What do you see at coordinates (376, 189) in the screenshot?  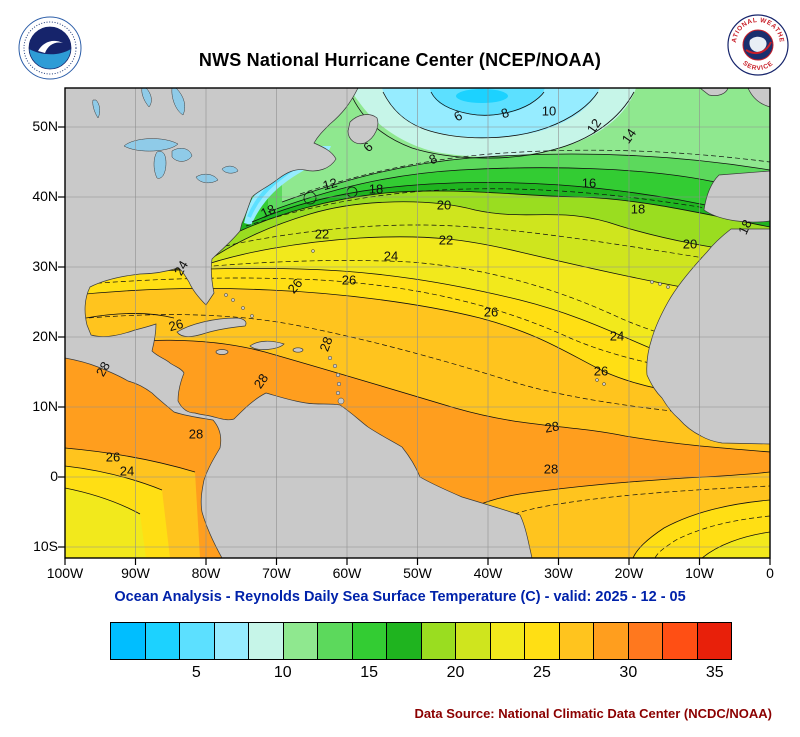 I see `contour-label: 18` at bounding box center [376, 189].